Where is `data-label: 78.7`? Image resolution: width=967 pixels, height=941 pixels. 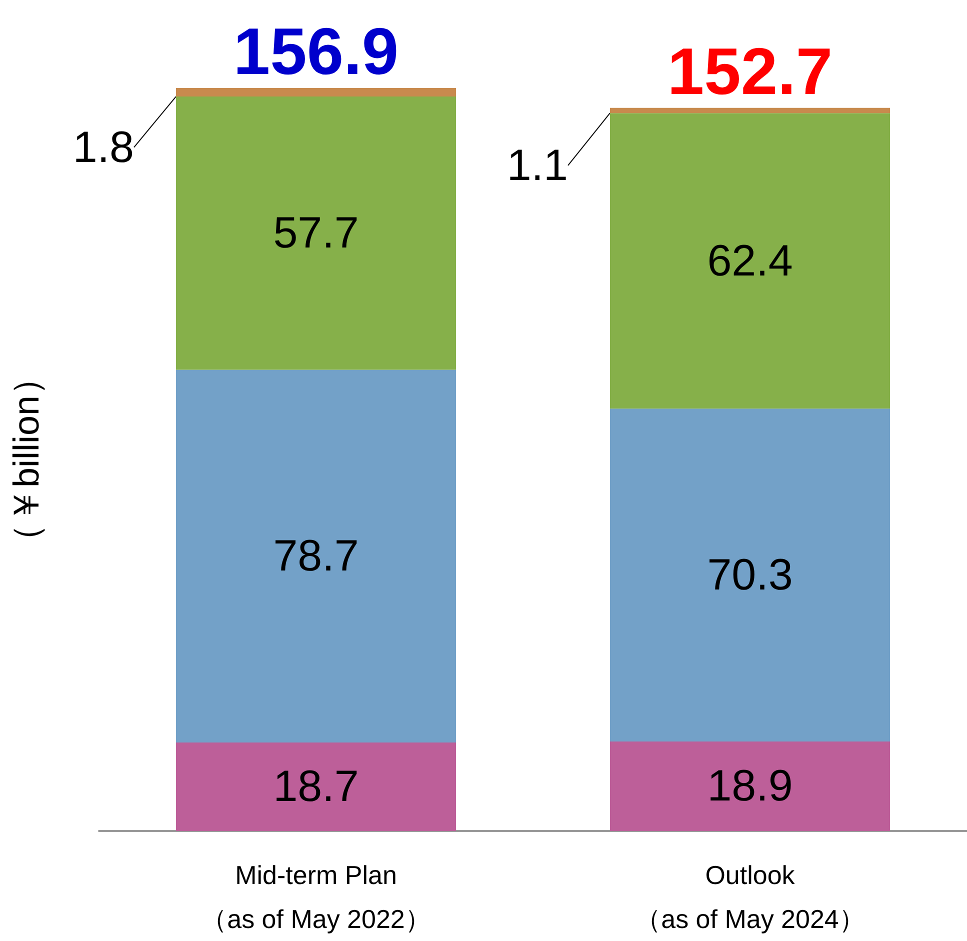
data-label: 78.7 is located at coordinates (316, 556).